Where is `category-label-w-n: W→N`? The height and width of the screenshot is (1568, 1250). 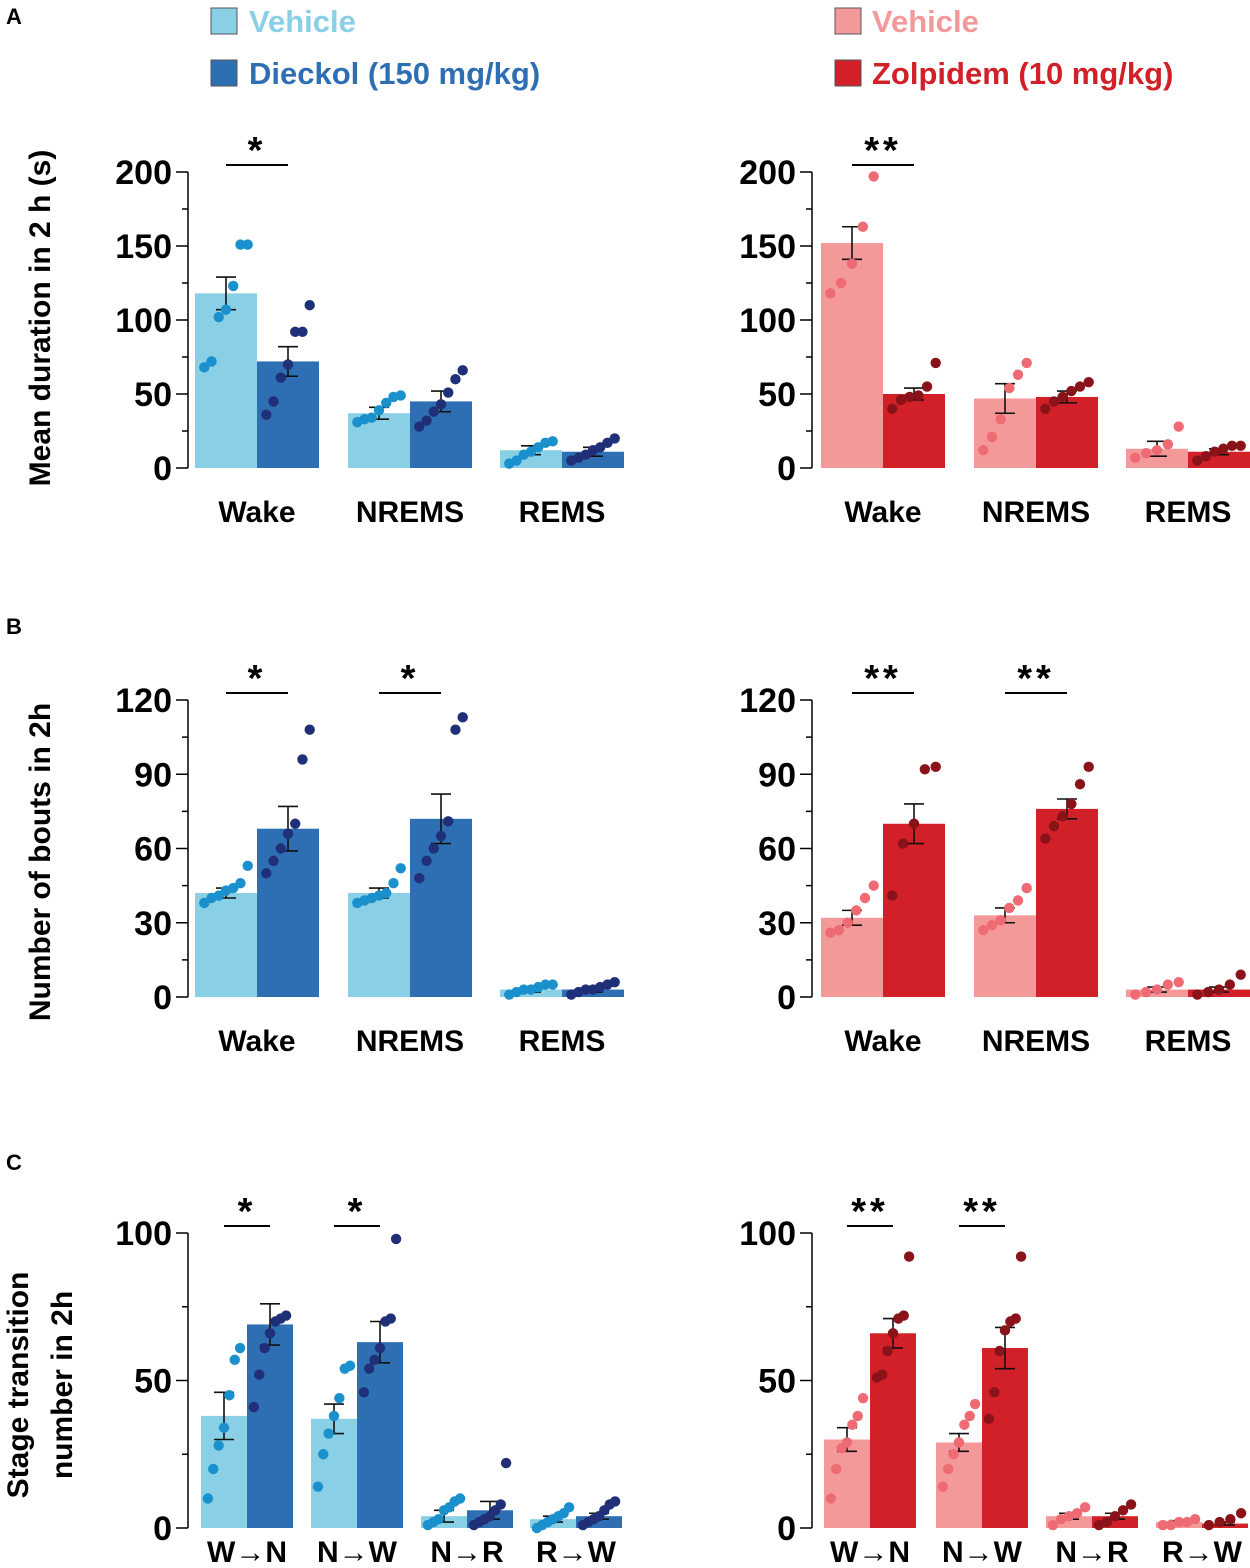 category-label-w-n: W→N is located at coordinates (870, 1552).